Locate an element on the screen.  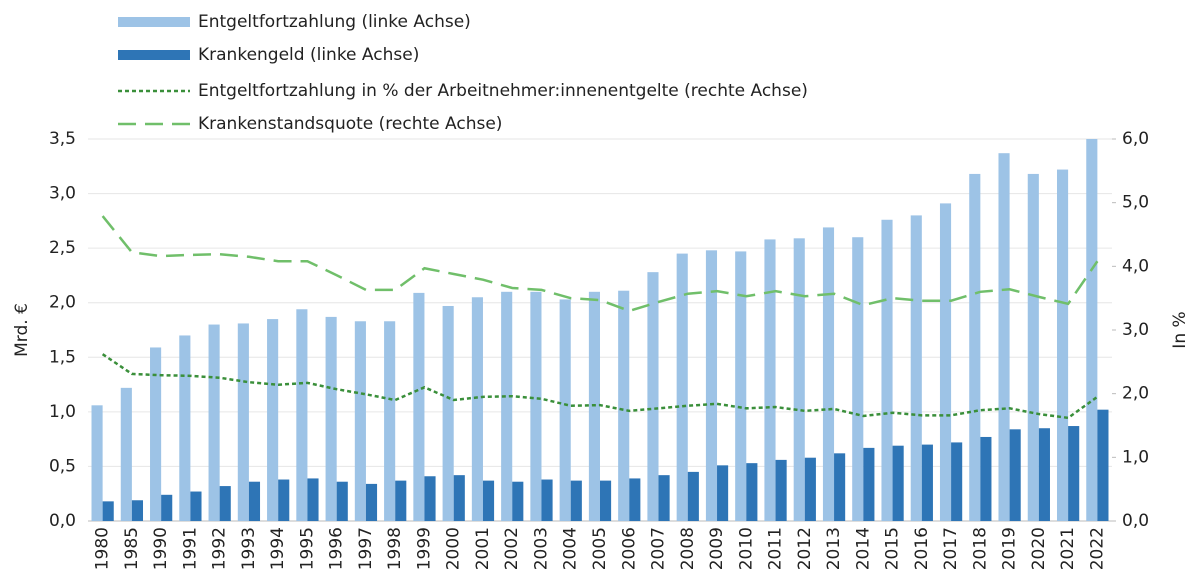
x-tick-label: 1995 is located at coordinates (307, 548).